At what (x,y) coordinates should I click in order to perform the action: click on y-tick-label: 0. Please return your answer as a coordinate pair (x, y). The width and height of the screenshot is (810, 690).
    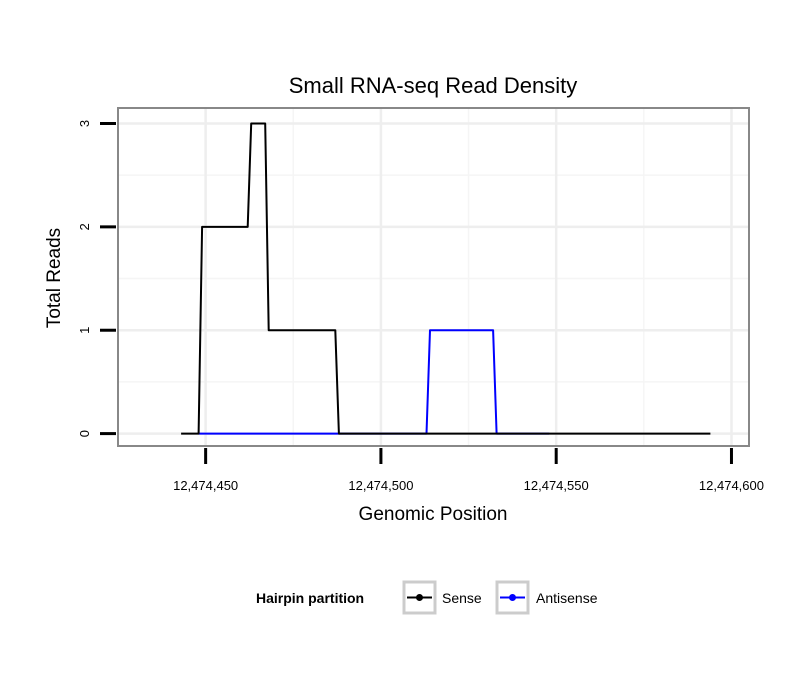
    Looking at the image, I should click on (84, 433).